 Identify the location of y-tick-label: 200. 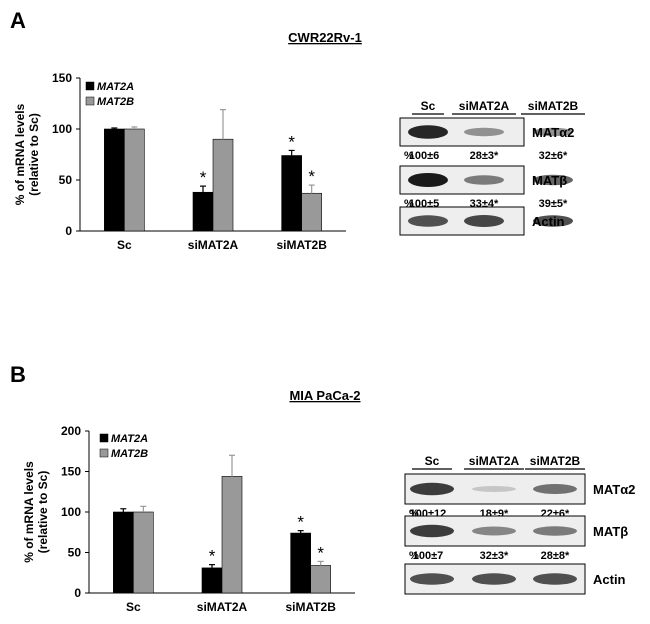
(71, 431).